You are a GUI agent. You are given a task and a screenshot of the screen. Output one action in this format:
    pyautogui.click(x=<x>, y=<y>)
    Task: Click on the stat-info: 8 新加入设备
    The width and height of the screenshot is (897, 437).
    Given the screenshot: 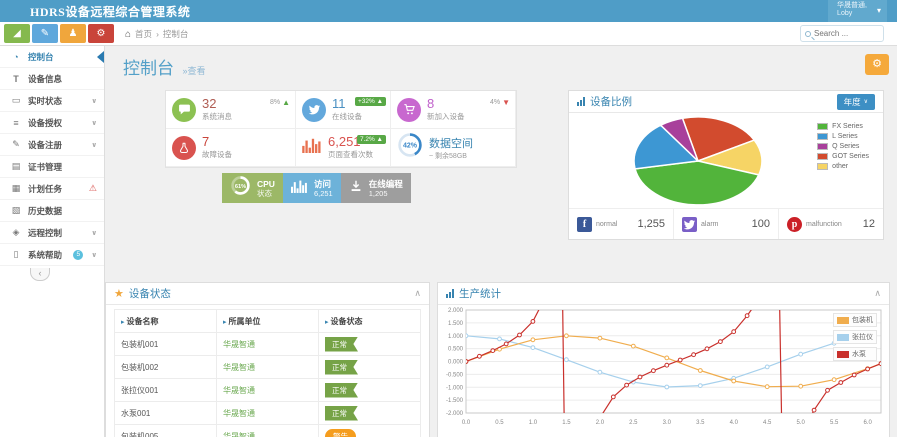 What is the action you would take?
    pyautogui.click(x=446, y=109)
    